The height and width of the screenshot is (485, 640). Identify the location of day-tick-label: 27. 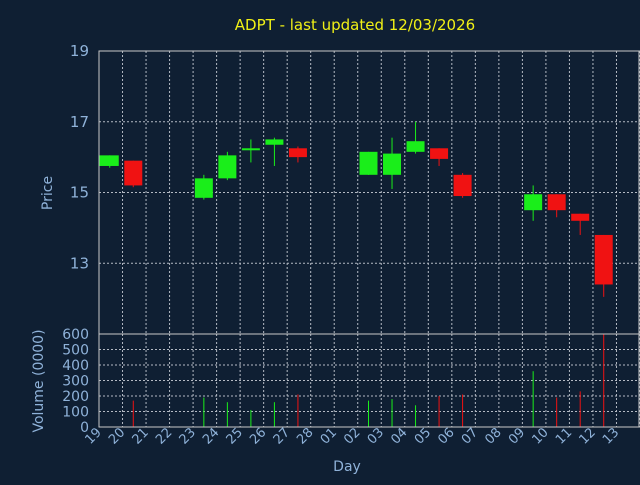
(282, 436).